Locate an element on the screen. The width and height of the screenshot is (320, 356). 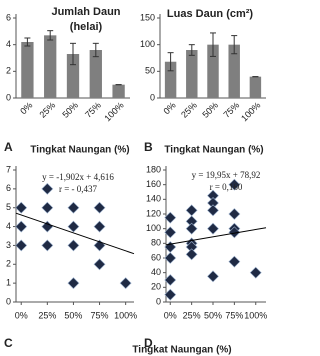
trend-equation: y = 19,95x + 78,92 is located at coordinates (226, 175).